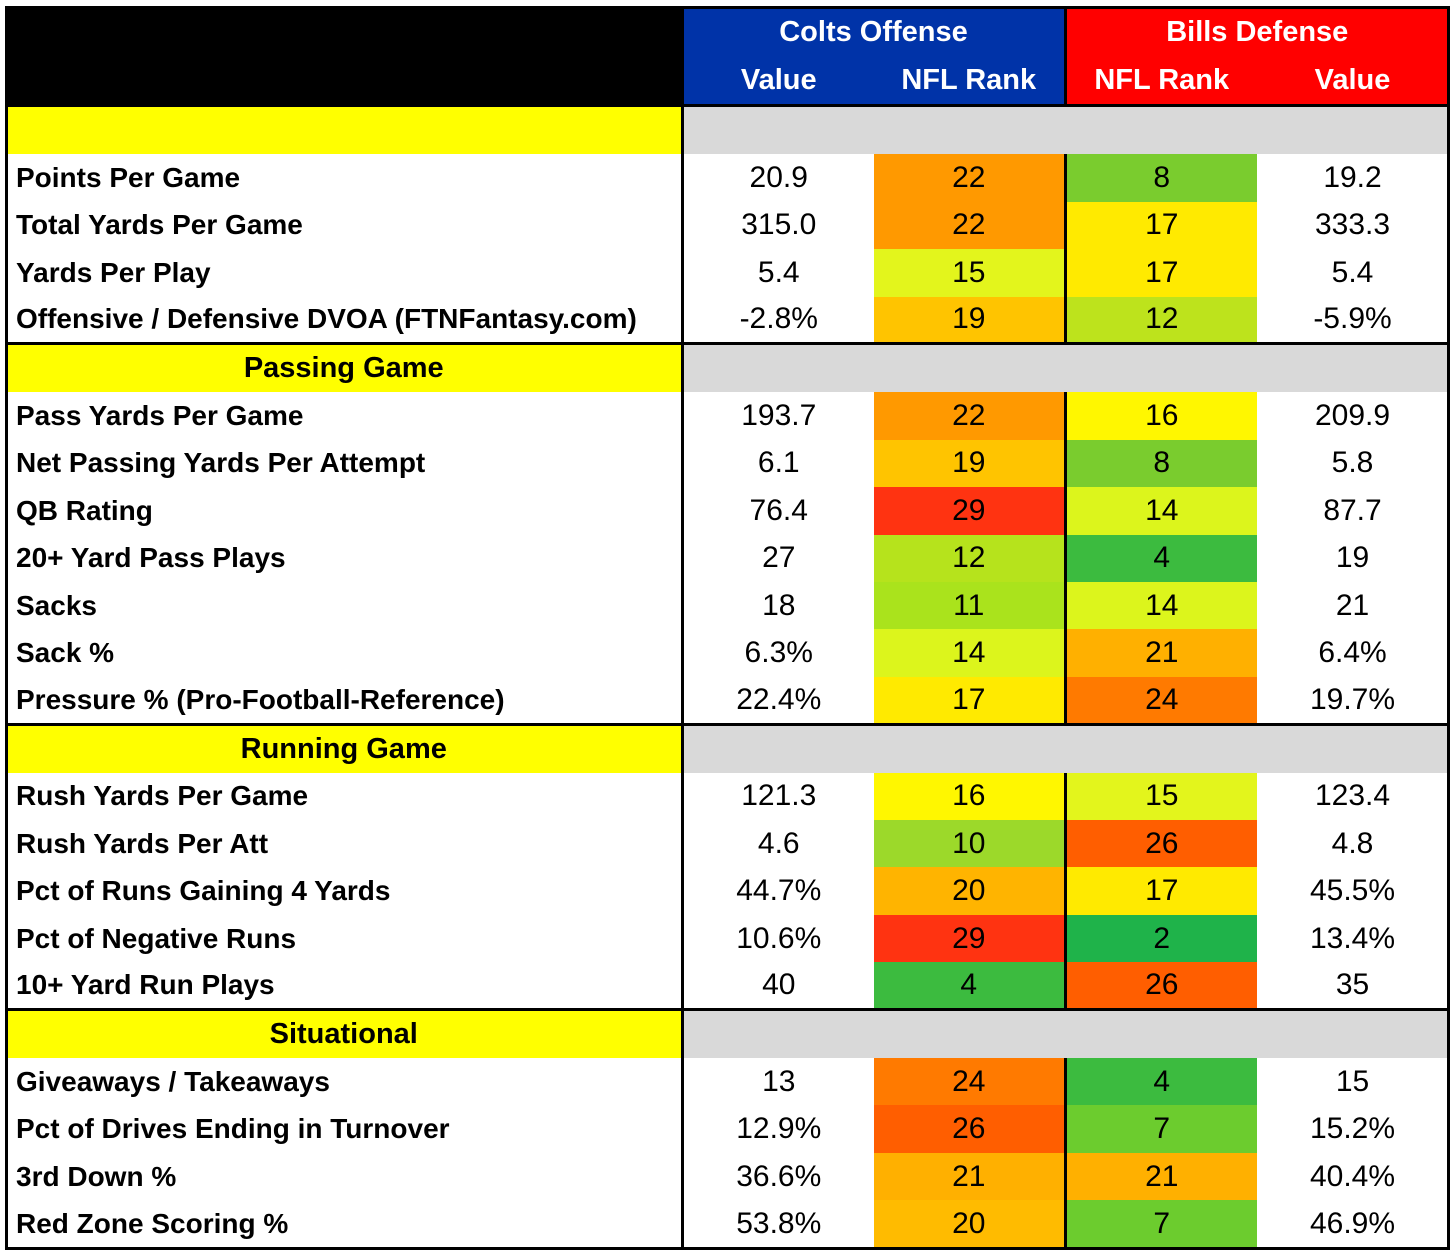  I want to click on table-row: Points Per Game 20.9 22 8 19.2, so click(727, 178).